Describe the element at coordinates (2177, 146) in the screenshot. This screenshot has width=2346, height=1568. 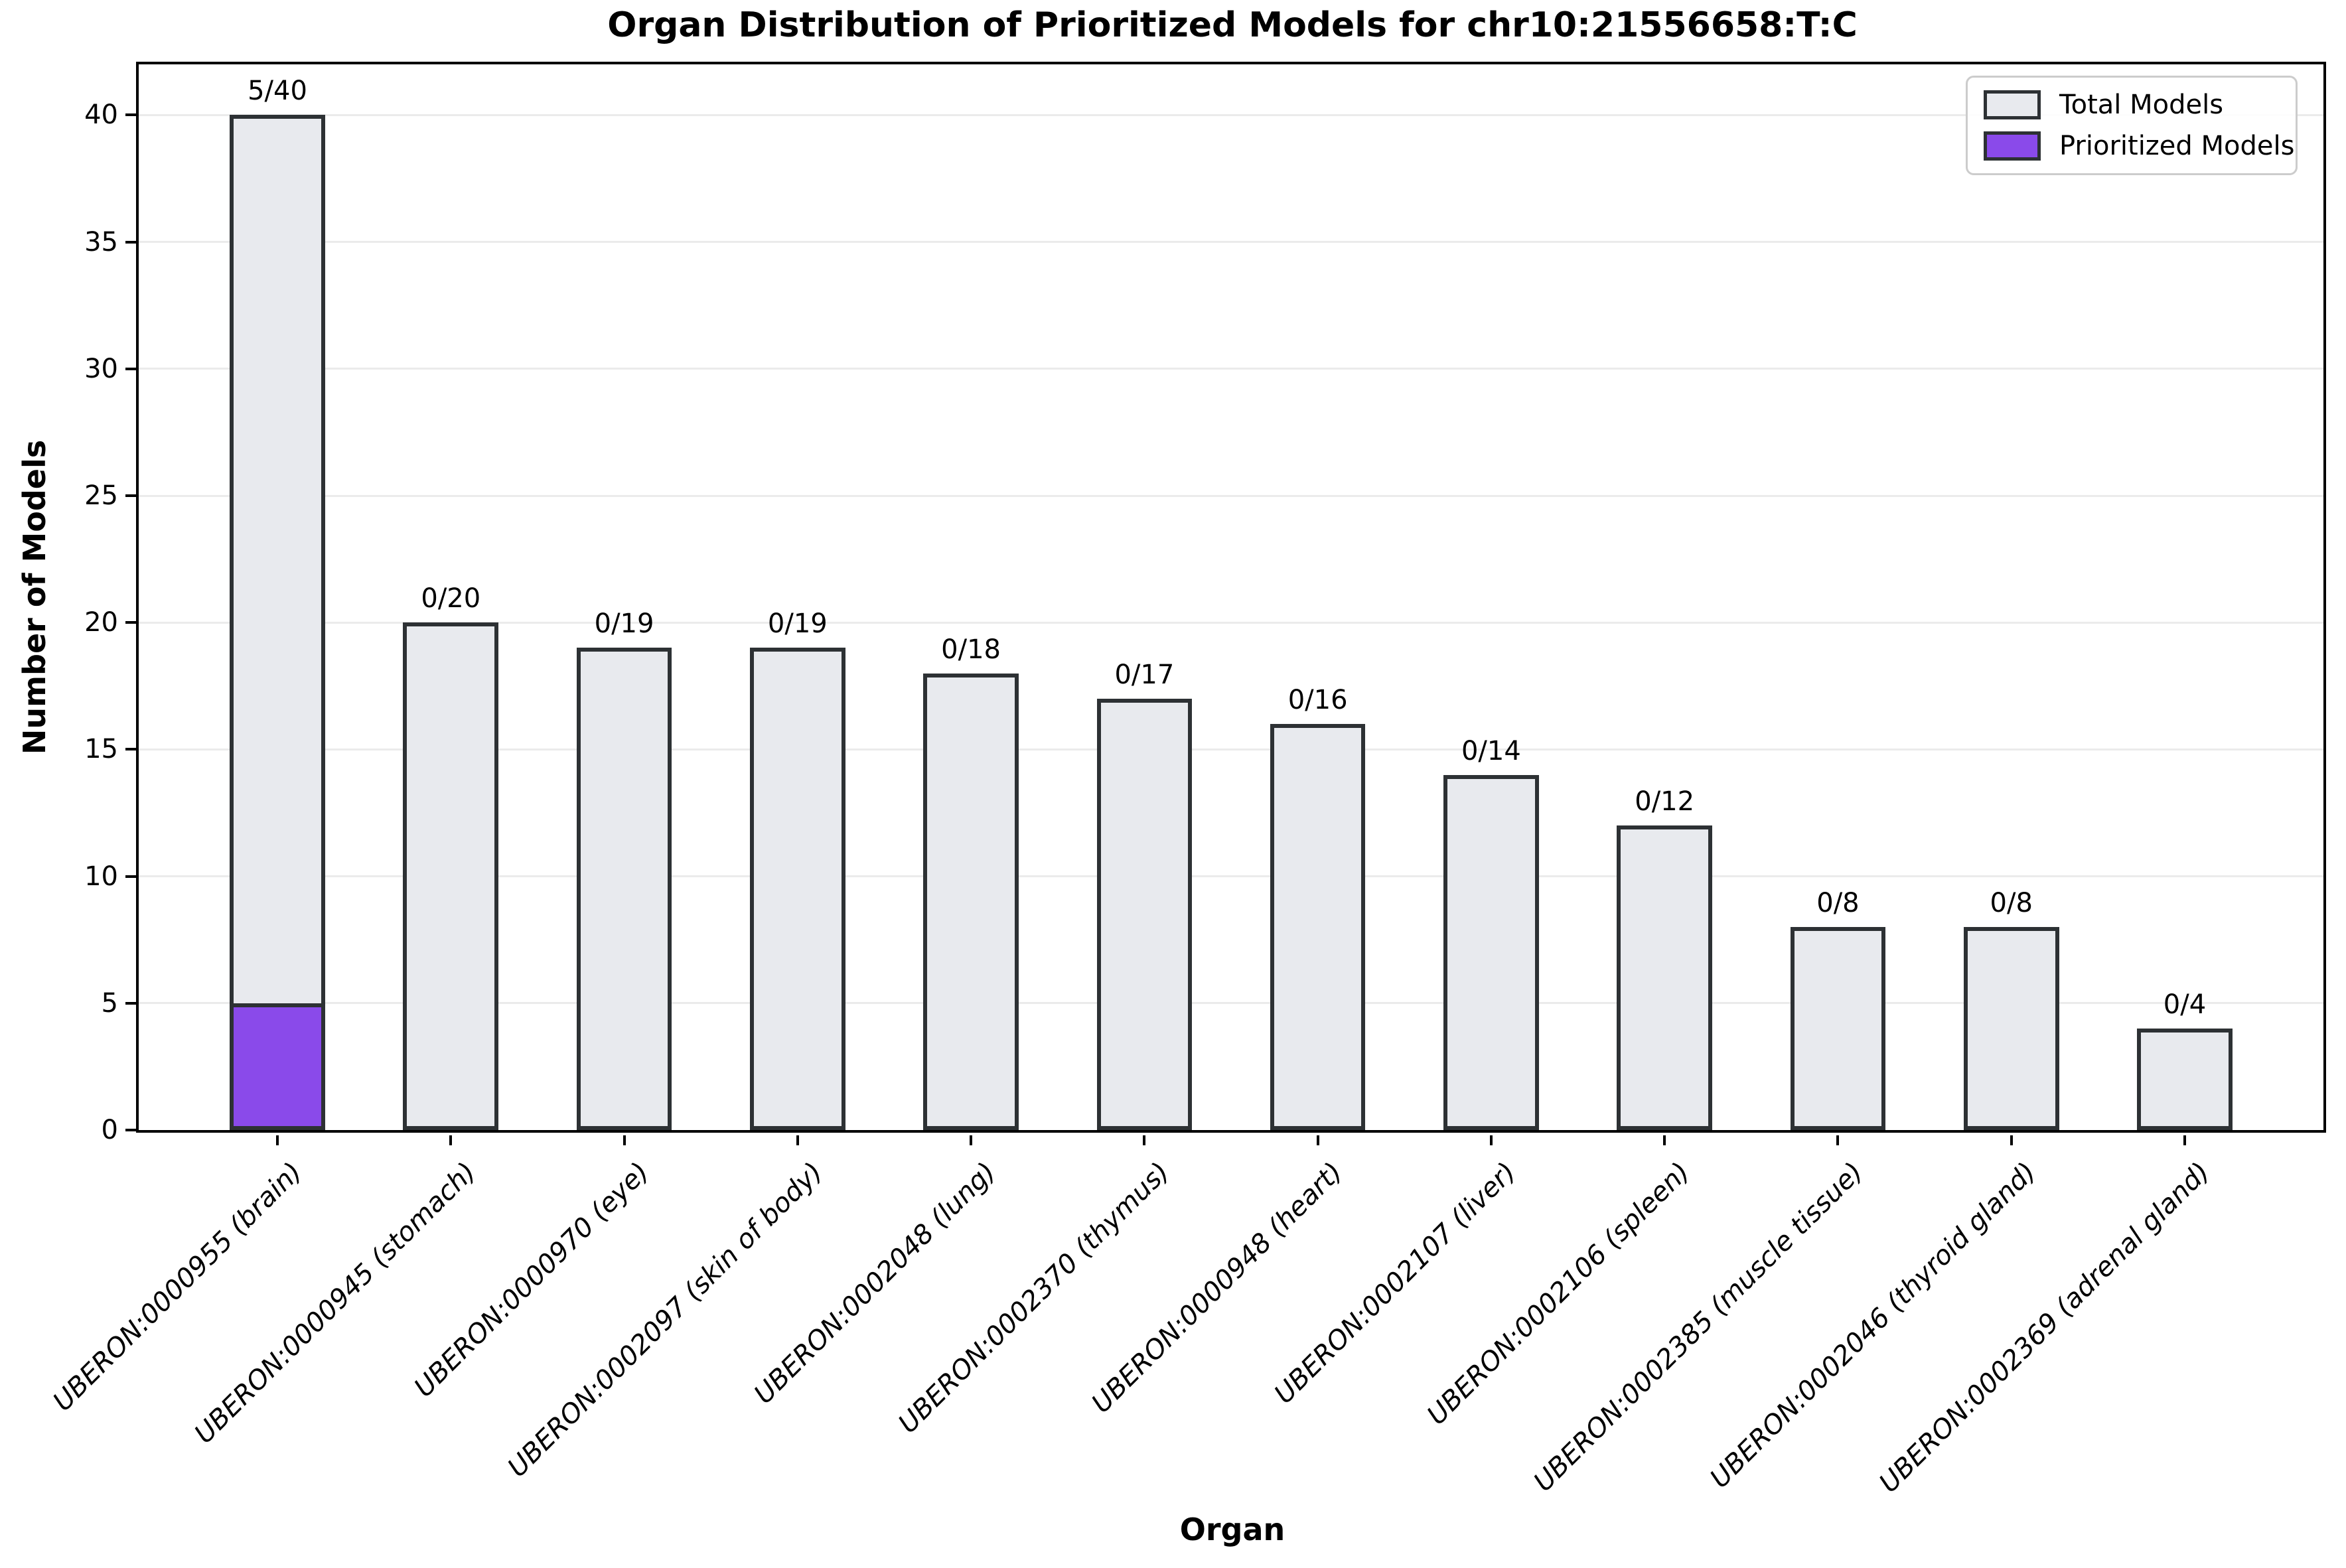
I see `legend-label-prioritized-models: Prioritized Models` at that location.